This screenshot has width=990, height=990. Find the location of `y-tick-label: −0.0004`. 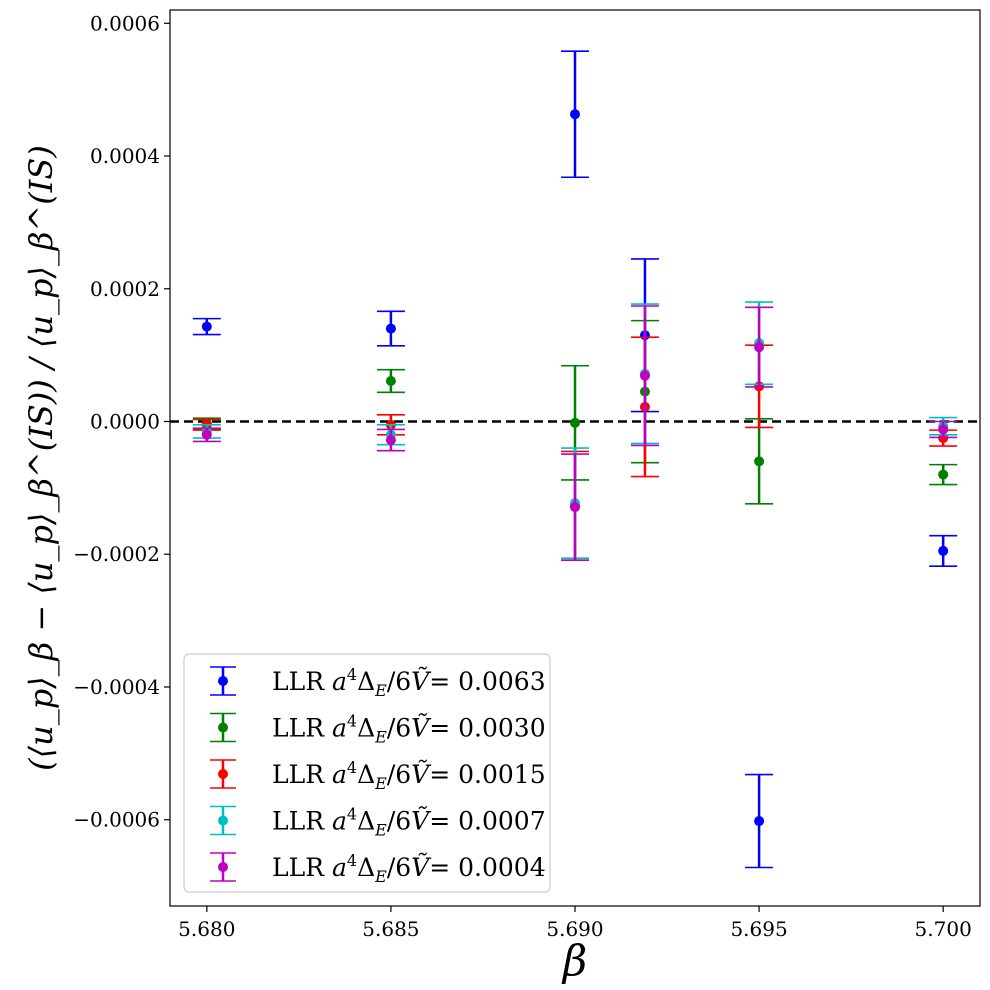

y-tick-label: −0.0004 is located at coordinates (116, 687).